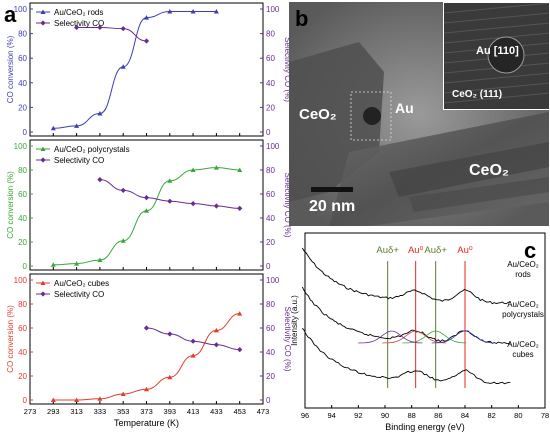 The image size is (550, 441). I want to click on x-tick-label: 86, so click(438, 415).